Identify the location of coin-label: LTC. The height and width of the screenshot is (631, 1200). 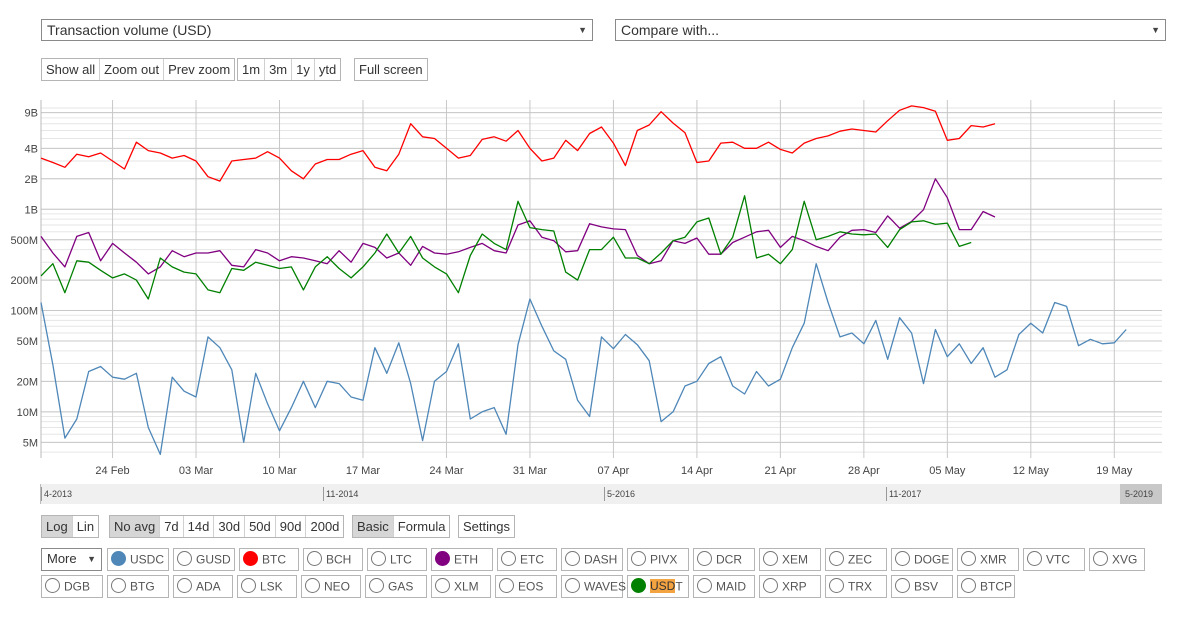
(401, 559).